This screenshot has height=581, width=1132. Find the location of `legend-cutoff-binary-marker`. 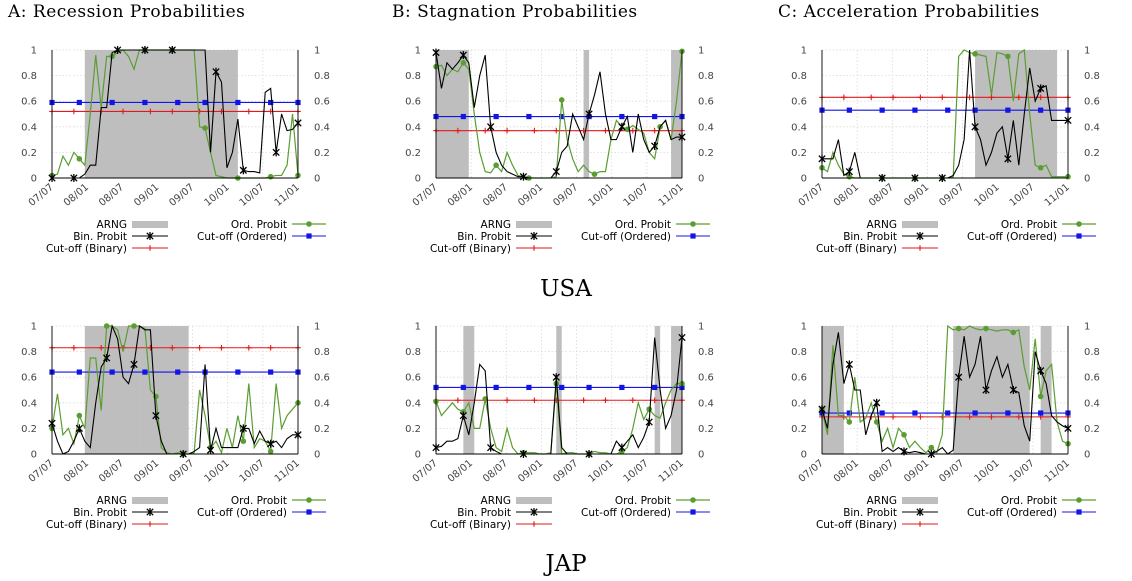

legend-cutoff-binary-marker is located at coordinates (920, 248).